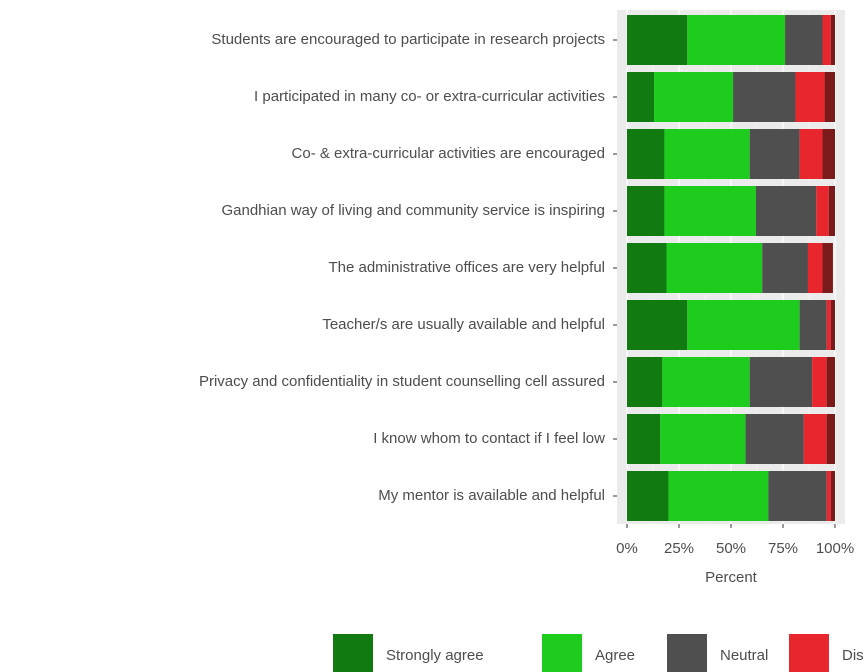 This screenshot has height=672, width=864. What do you see at coordinates (491, 495) in the screenshot?
I see `y-tick-label: My mentor is available and helpful` at bounding box center [491, 495].